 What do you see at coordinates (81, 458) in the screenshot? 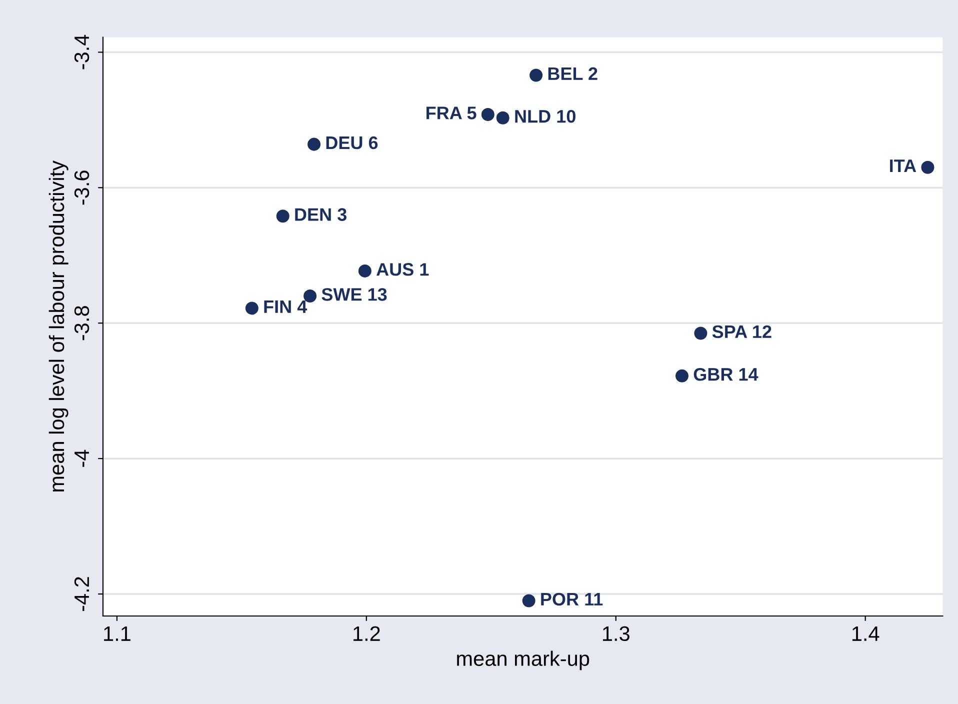
I see `y-tick-label: -4` at bounding box center [81, 458].